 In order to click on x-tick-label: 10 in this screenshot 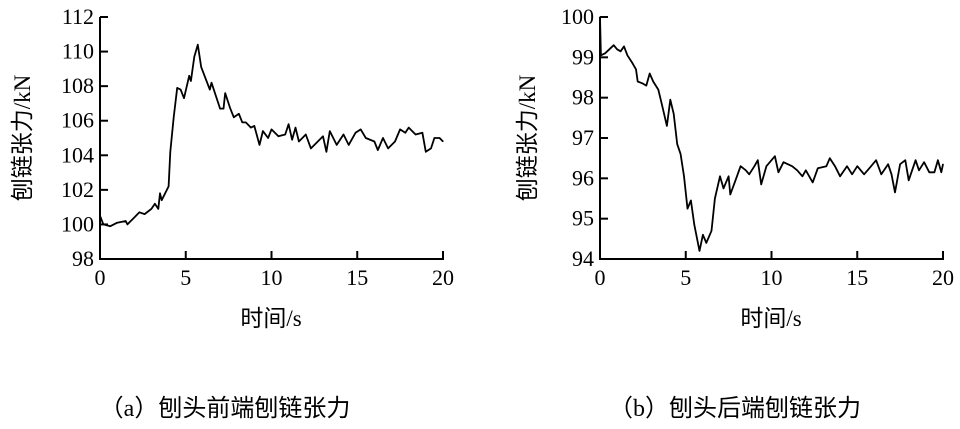, I will do `click(772, 277)`.